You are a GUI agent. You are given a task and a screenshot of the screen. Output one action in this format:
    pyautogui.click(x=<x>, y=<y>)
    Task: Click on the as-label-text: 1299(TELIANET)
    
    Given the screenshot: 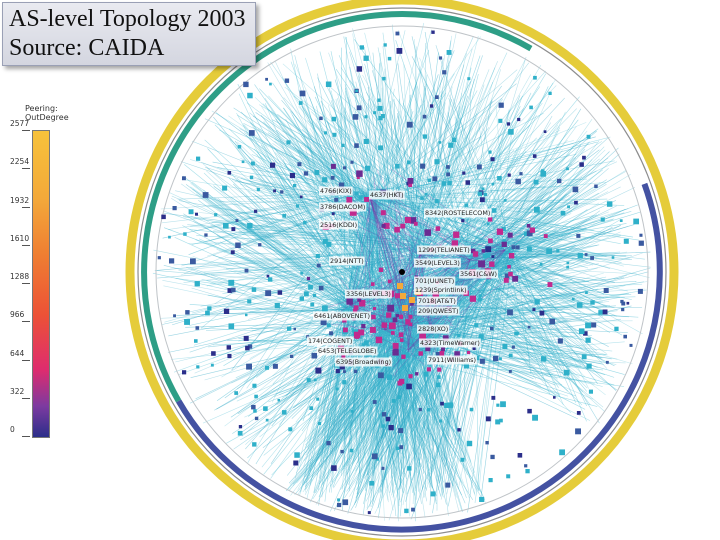 What is the action you would take?
    pyautogui.click(x=444, y=250)
    